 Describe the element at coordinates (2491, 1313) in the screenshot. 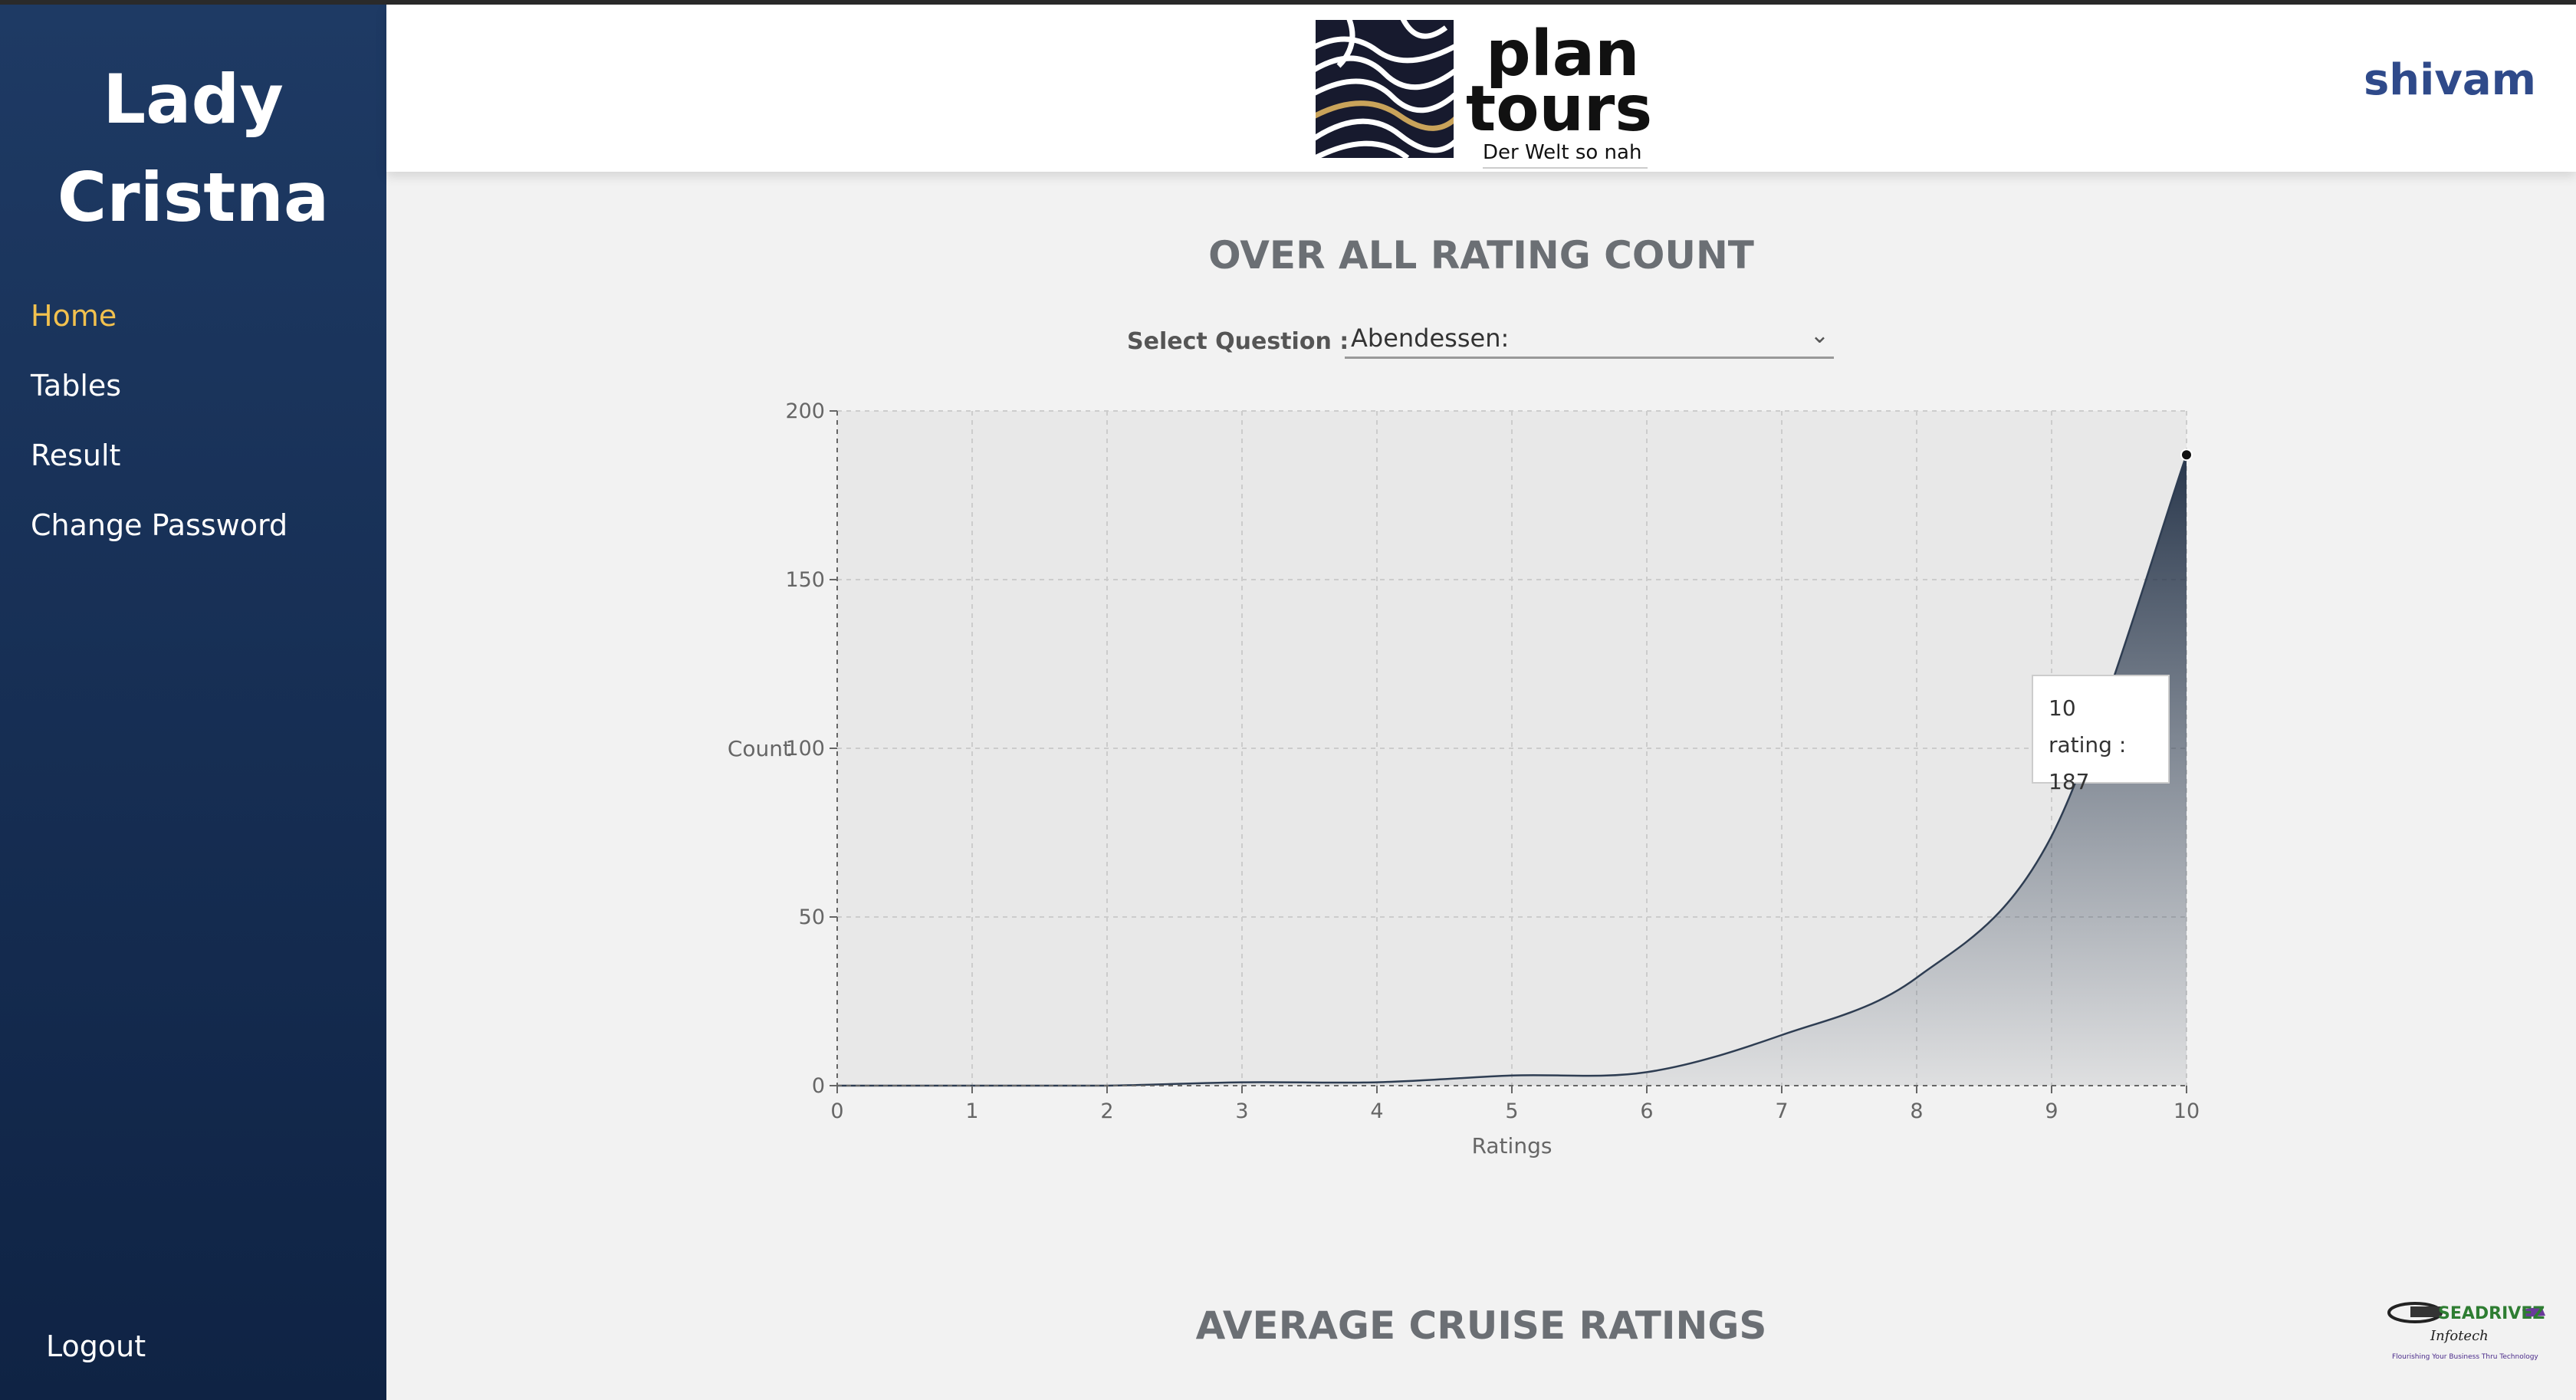

I see `seadrivez-name: SEADRIVEZ` at that location.